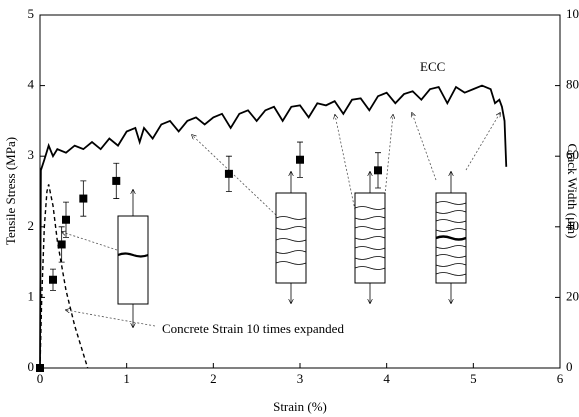 The height and width of the screenshot is (417, 579). What do you see at coordinates (31, 295) in the screenshot?
I see `y-tick-label: 1` at bounding box center [31, 295].